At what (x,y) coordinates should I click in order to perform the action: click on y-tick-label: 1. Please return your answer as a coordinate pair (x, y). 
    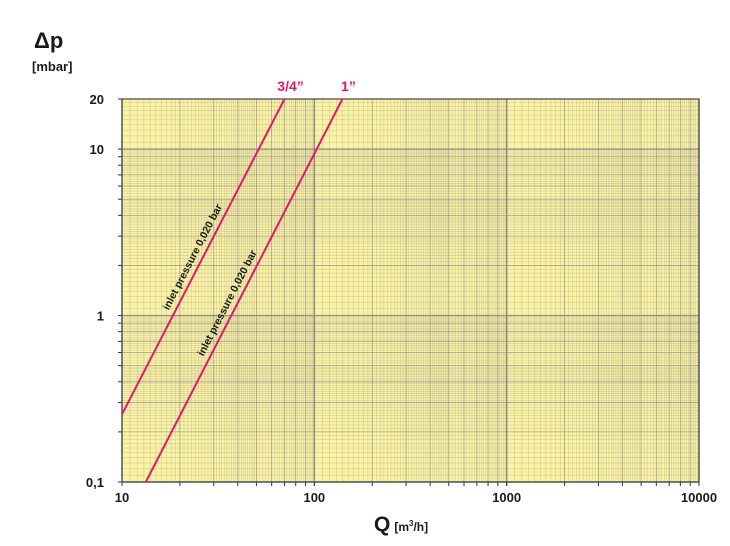
    Looking at the image, I should click on (100, 316).